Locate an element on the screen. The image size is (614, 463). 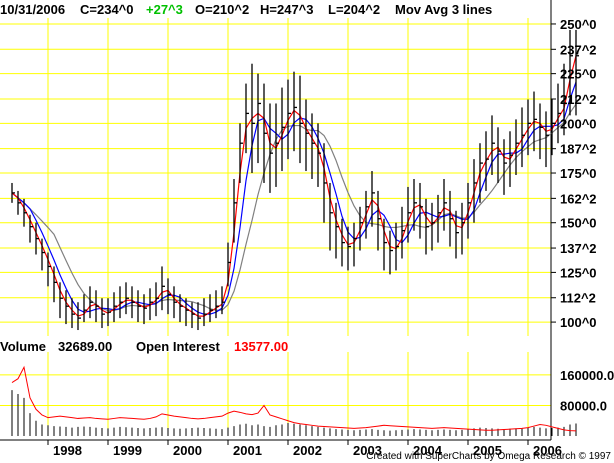
open-interest-series is located at coordinates (294, 398).